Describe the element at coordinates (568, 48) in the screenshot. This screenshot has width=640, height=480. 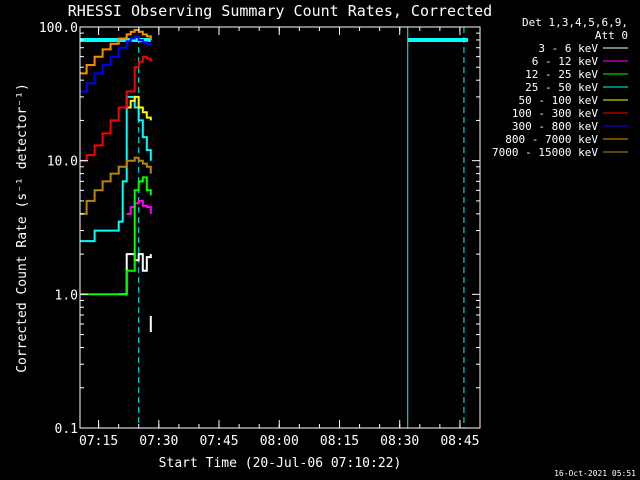
I see `legend-label: 3 - 6 keV` at that location.